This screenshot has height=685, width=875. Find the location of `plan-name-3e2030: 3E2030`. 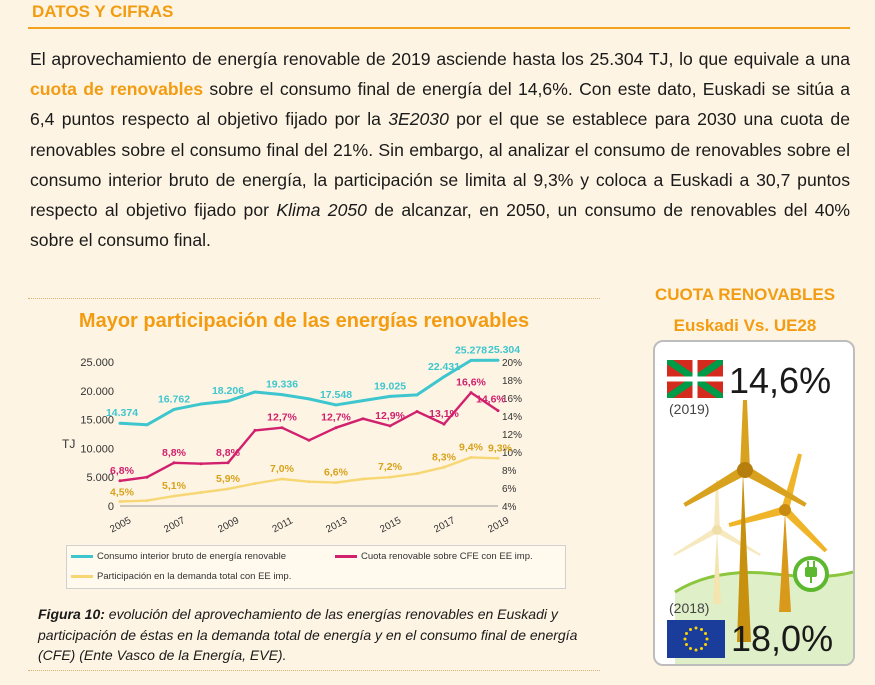

plan-name-3e2030: 3E2030 is located at coordinates (418, 119).